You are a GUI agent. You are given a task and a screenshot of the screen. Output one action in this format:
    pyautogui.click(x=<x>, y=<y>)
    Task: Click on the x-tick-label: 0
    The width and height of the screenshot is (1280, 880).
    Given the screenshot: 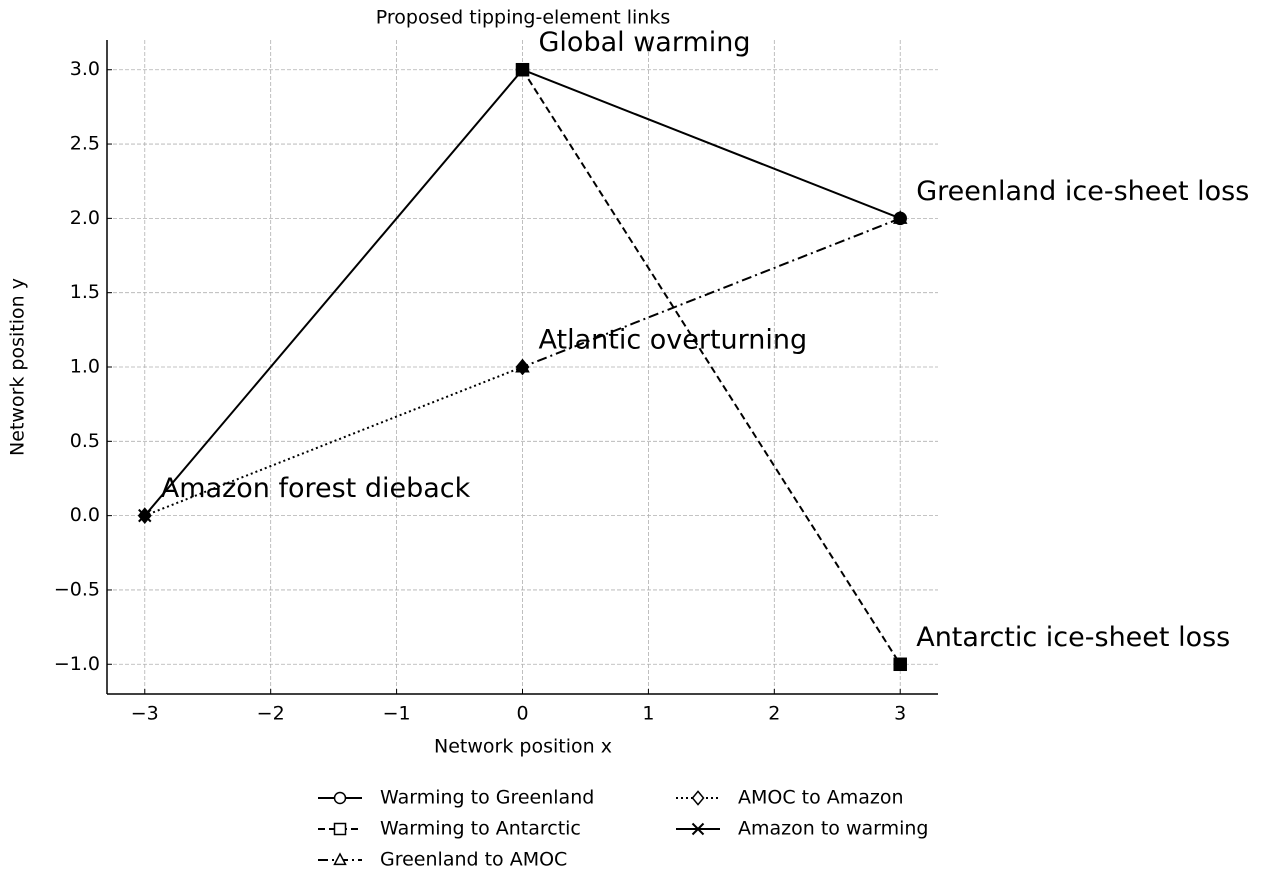 What is the action you would take?
    pyautogui.click(x=522, y=714)
    